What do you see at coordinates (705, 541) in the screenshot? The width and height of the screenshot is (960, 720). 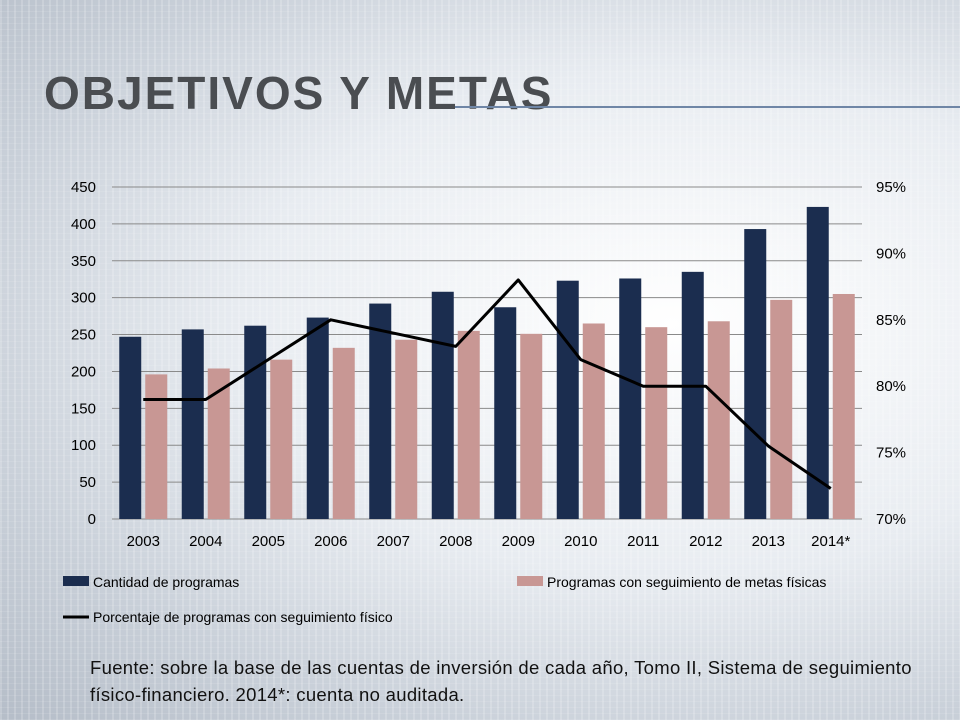 I see `x-tick-label: 2012` at bounding box center [705, 541].